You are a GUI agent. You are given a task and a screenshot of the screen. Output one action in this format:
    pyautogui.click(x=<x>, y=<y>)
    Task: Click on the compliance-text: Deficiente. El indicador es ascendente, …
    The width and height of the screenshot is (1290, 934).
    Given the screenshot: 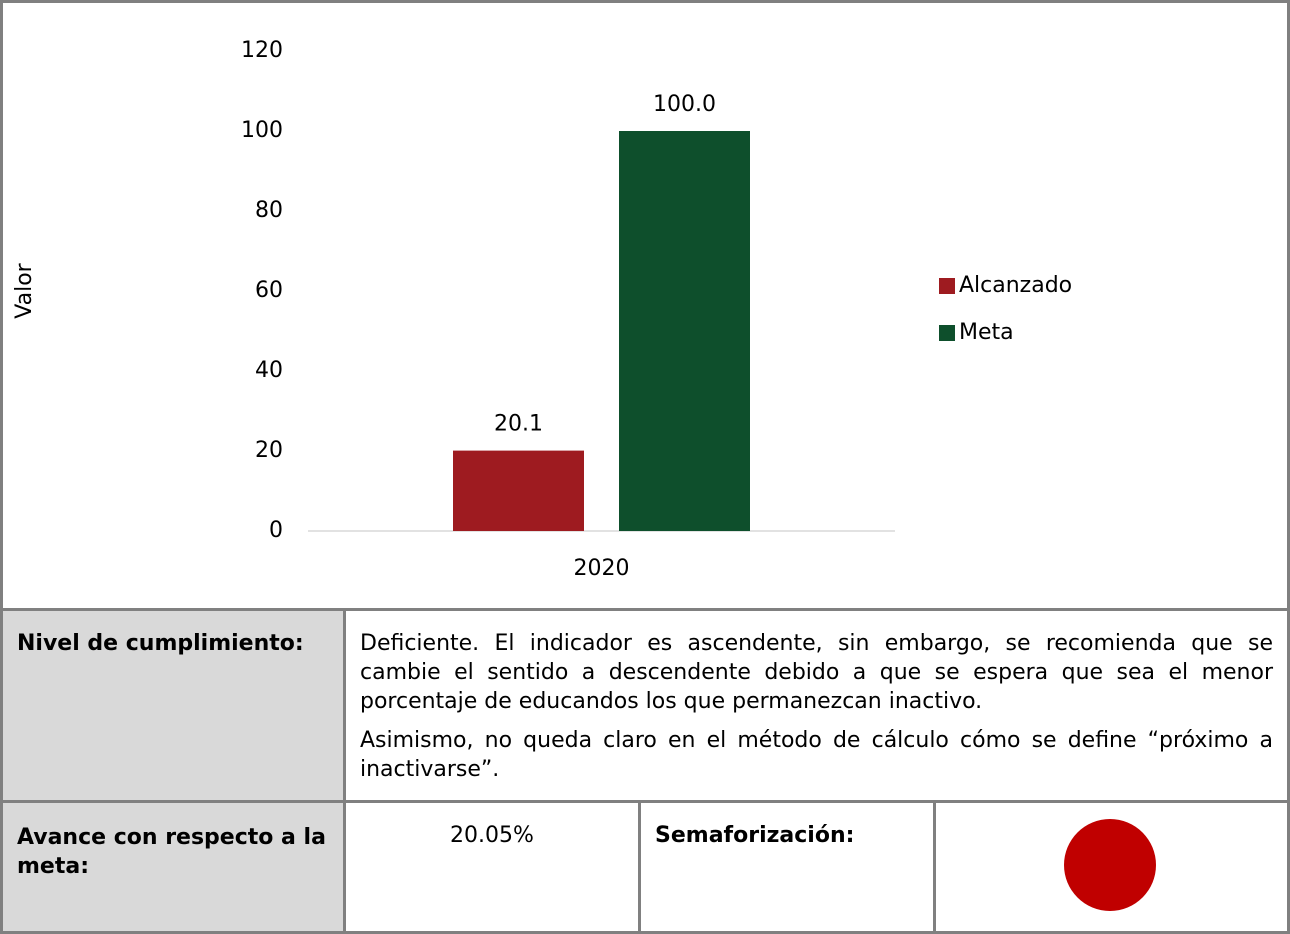 What is the action you would take?
    pyautogui.click(x=816, y=706)
    